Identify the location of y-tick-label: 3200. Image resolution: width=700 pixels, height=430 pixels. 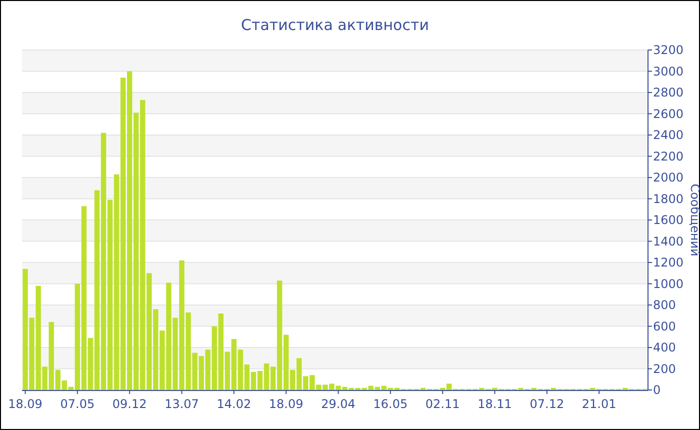
(668, 50).